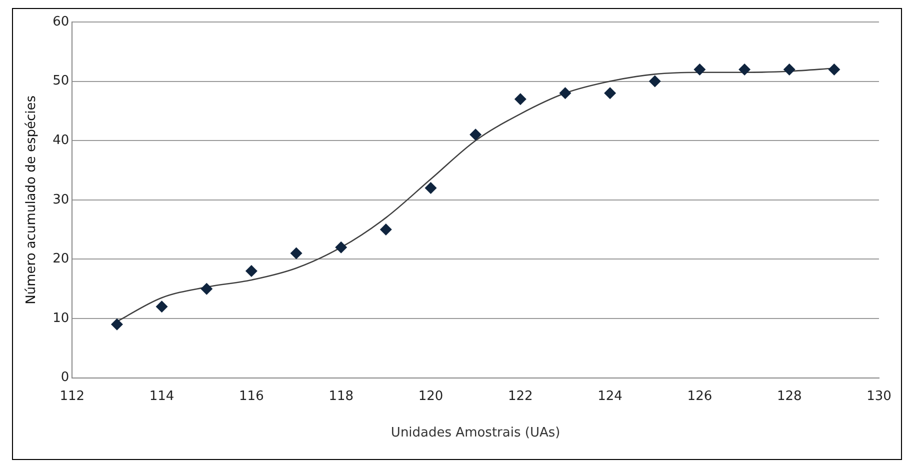 Image resolution: width=906 pixels, height=465 pixels. Describe the element at coordinates (475, 433) in the screenshot. I see `x-axis-title: Unidades Amostrais (UAs)` at that location.